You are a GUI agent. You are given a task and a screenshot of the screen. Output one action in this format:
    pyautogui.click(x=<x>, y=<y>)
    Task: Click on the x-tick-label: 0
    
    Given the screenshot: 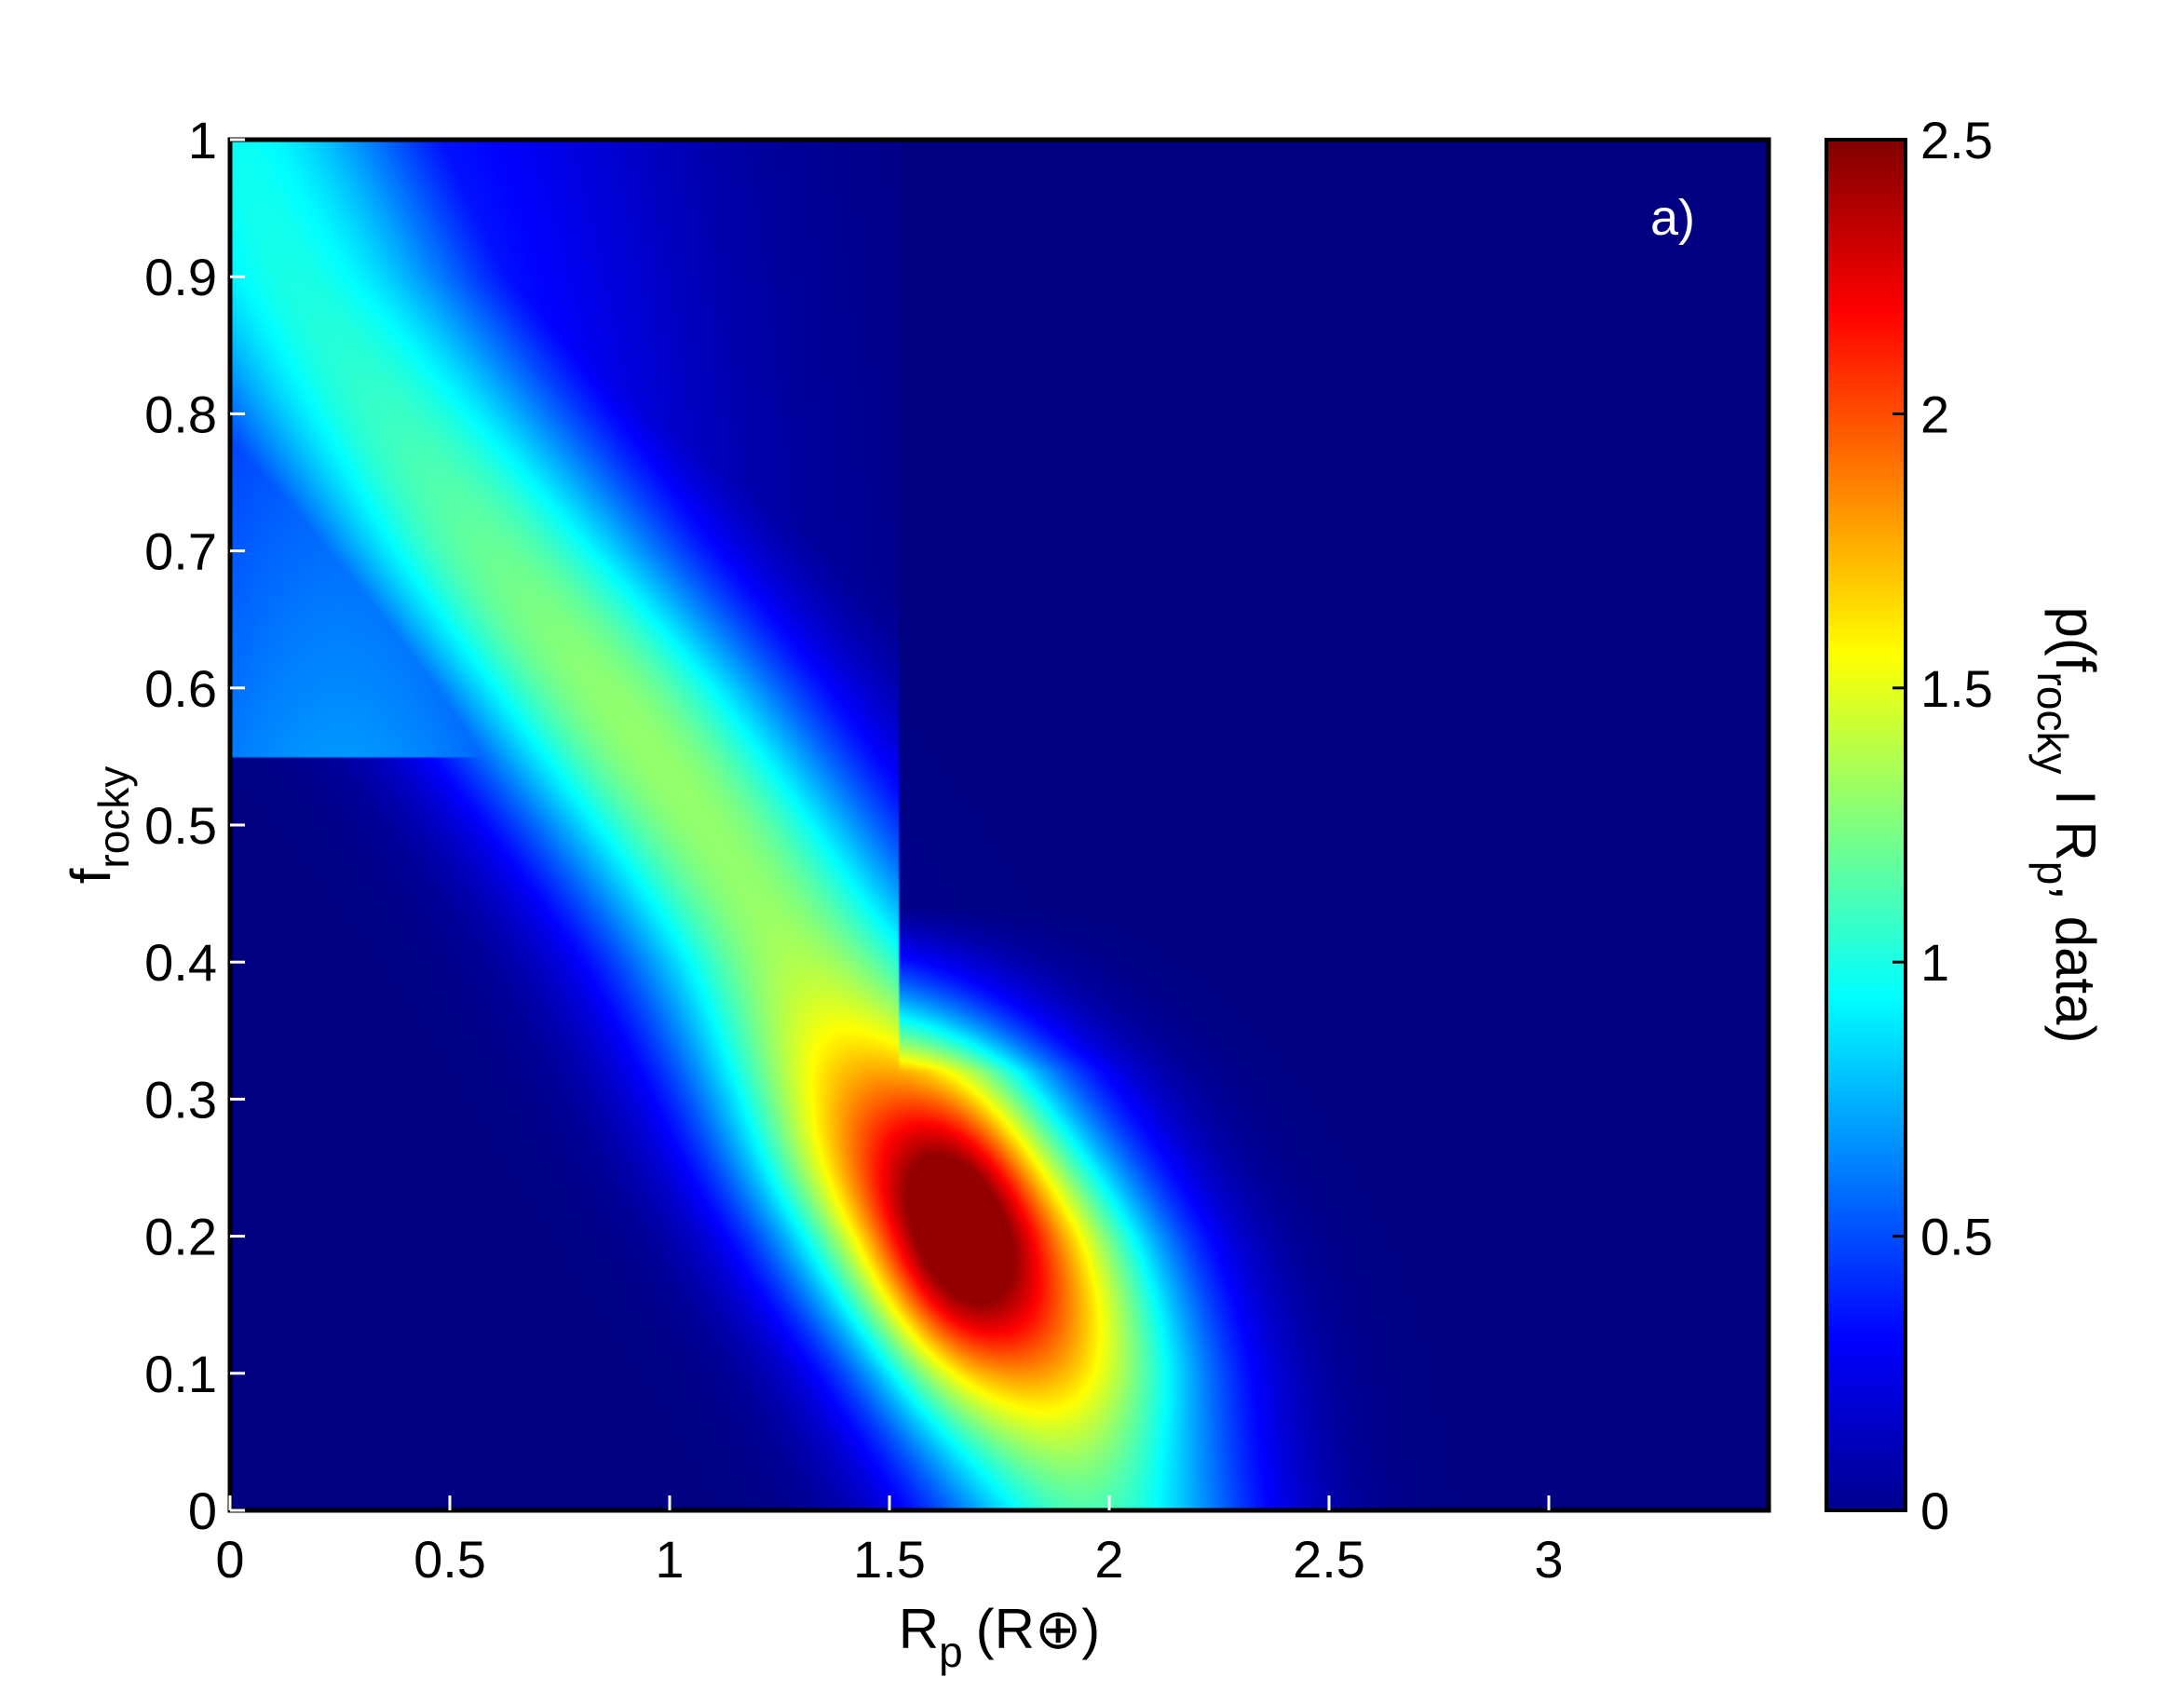 What is the action you would take?
    pyautogui.click(x=229, y=1559)
    